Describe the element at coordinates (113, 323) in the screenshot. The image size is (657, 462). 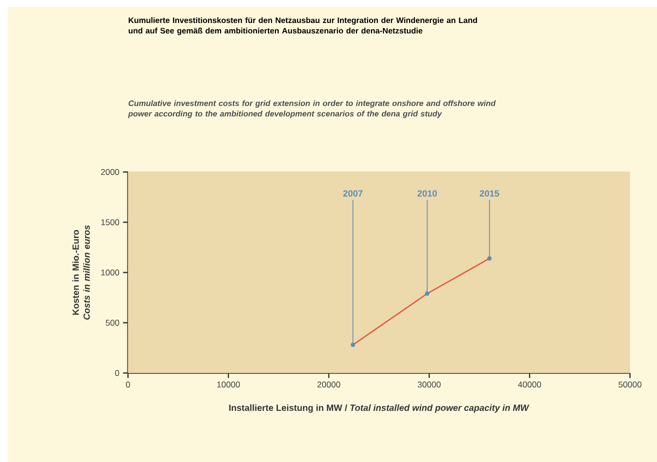
I see `y-tick-label: 500` at that location.